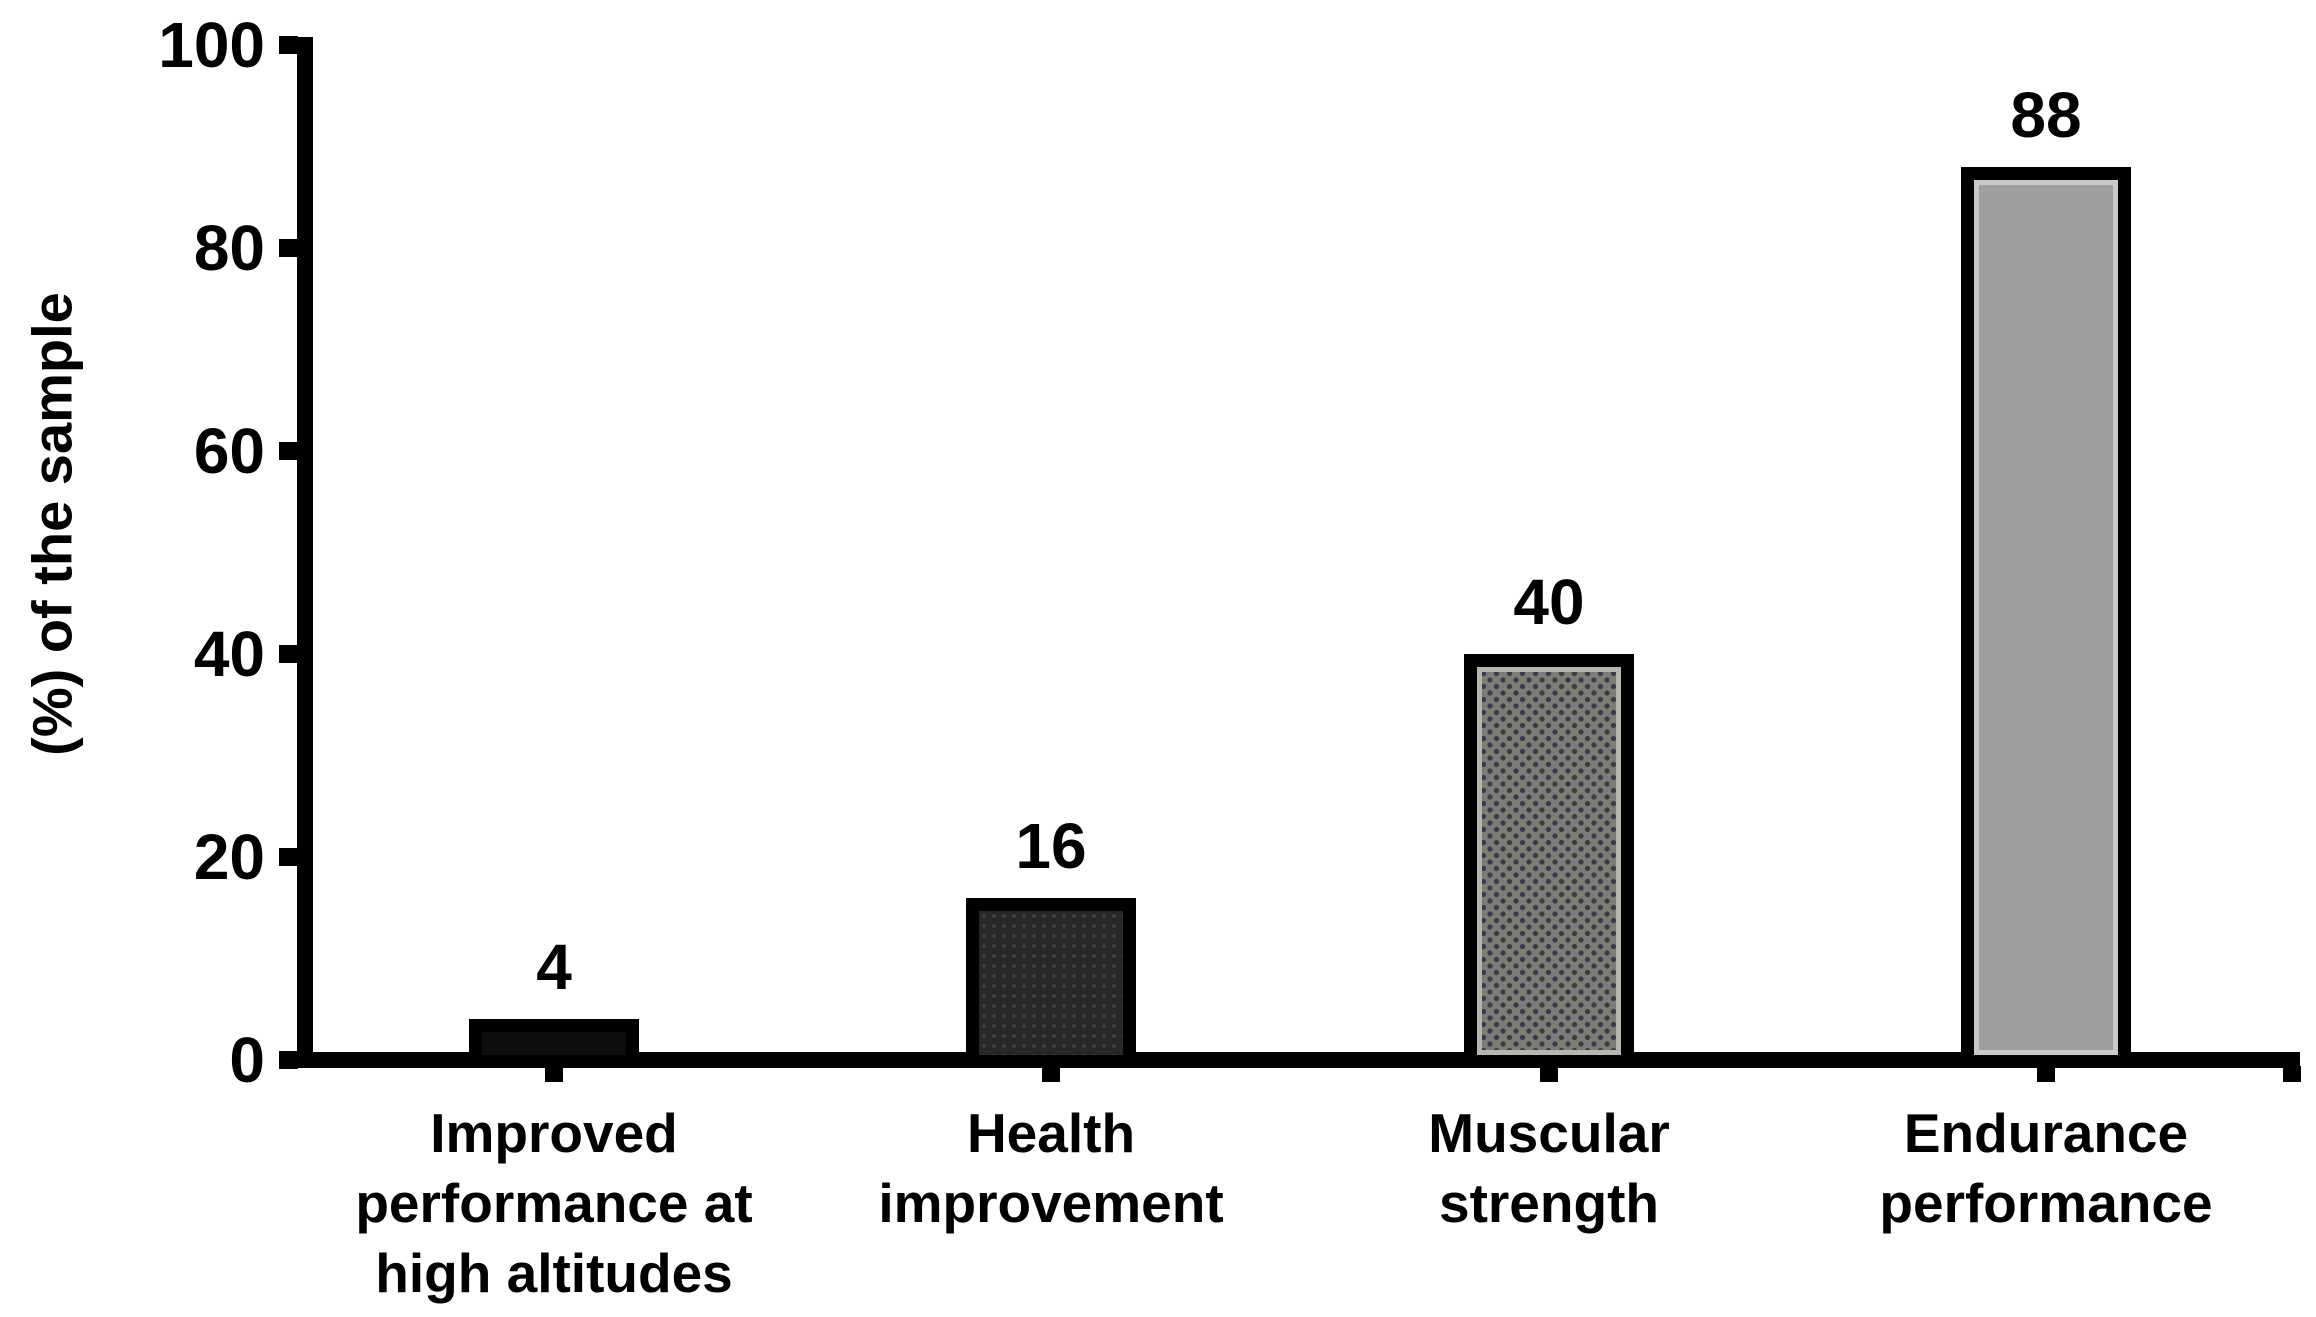 The image size is (2316, 1317). Describe the element at coordinates (2046, 1074) in the screenshot. I see `x-tick-mark-endurance-performance` at that location.